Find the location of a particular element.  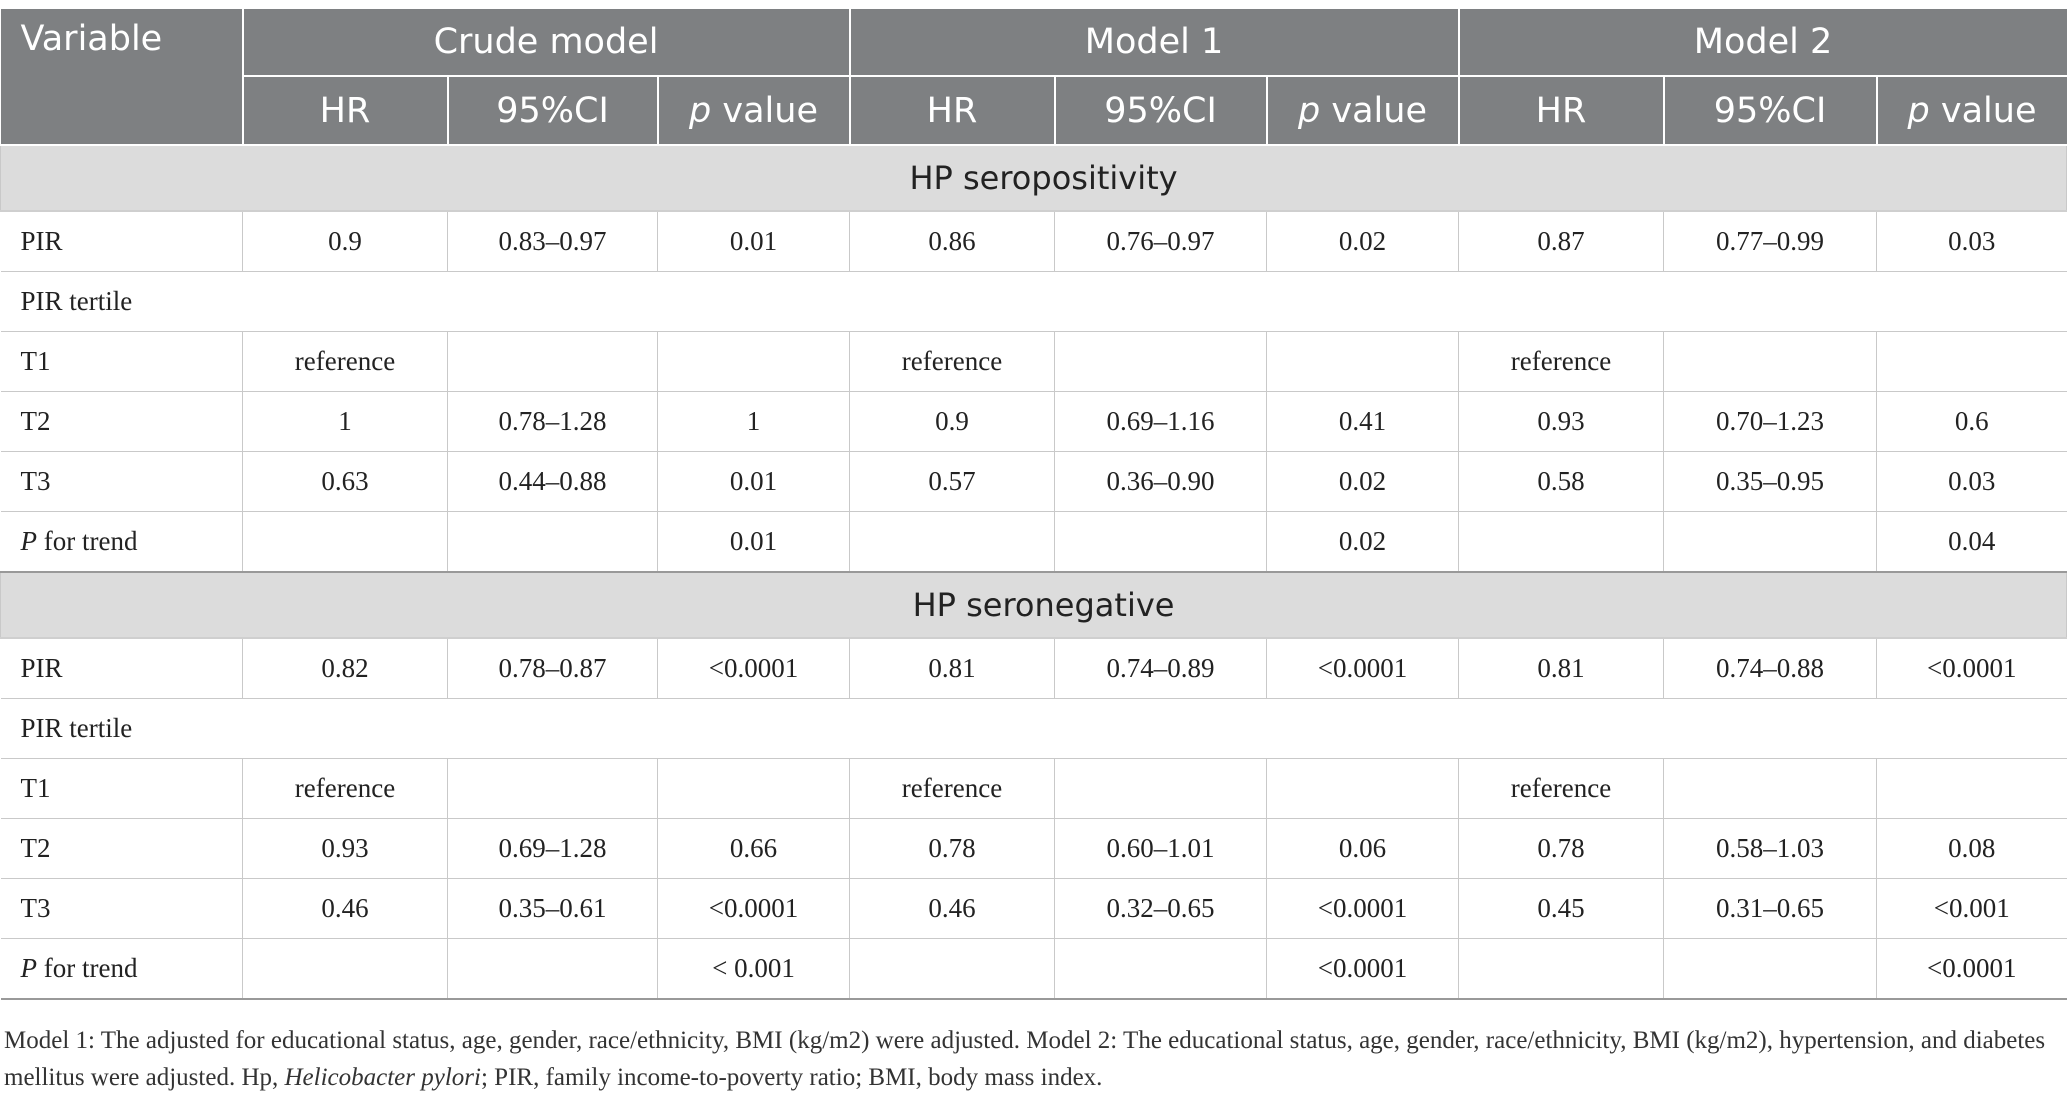

header-model-2: Model 2 is located at coordinates (1762, 43).